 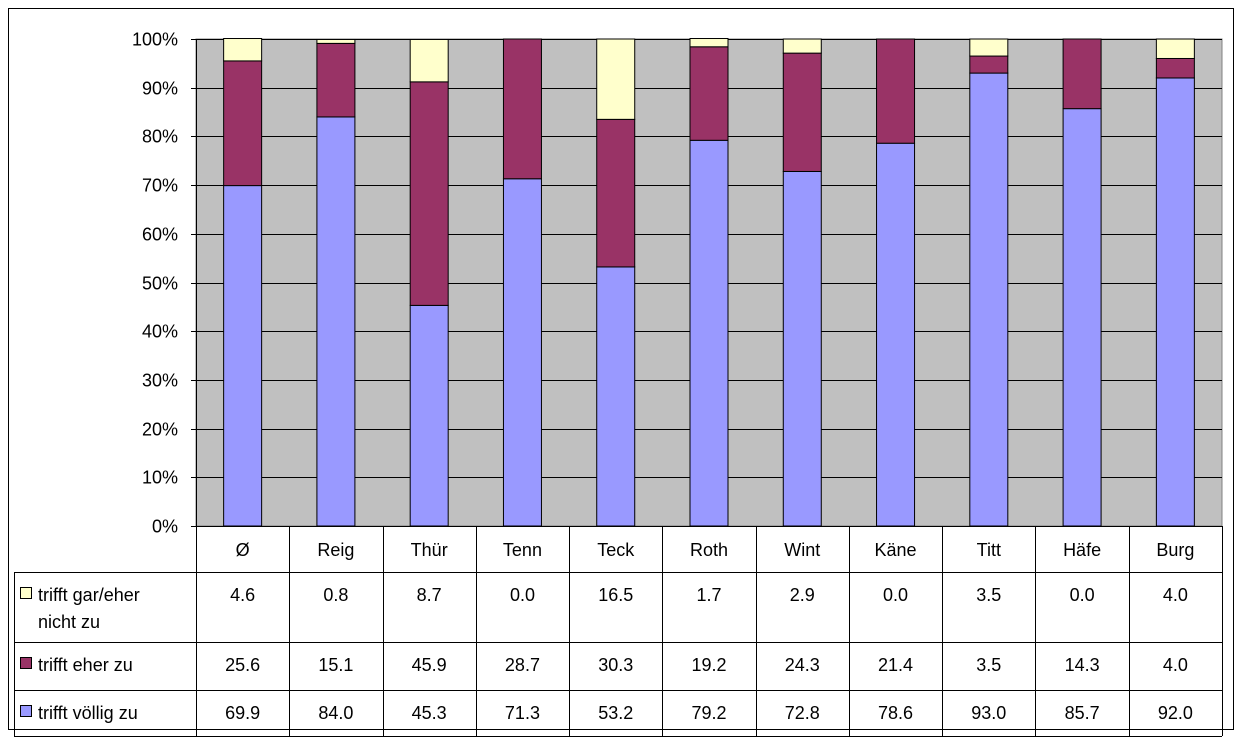 I want to click on y-tick-label: 50%, so click(x=160, y=284).